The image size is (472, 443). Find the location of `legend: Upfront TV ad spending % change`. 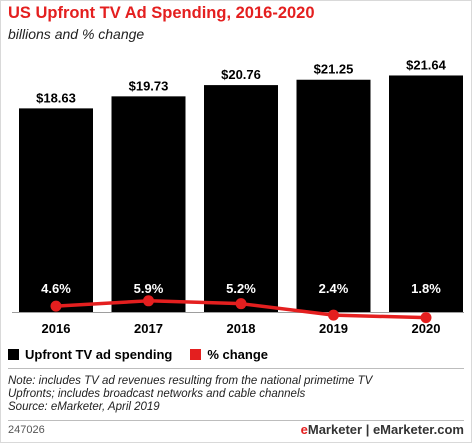

legend: Upfront TV ad spending % change is located at coordinates (147, 354).